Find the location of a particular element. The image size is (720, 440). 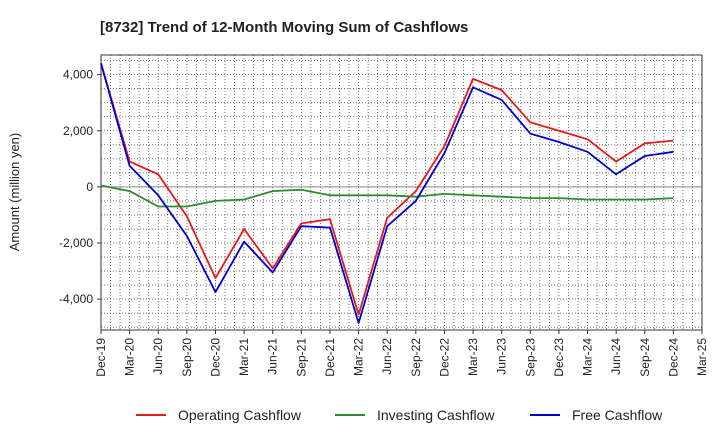

x-tick-label: Sep-21 is located at coordinates (301, 357).